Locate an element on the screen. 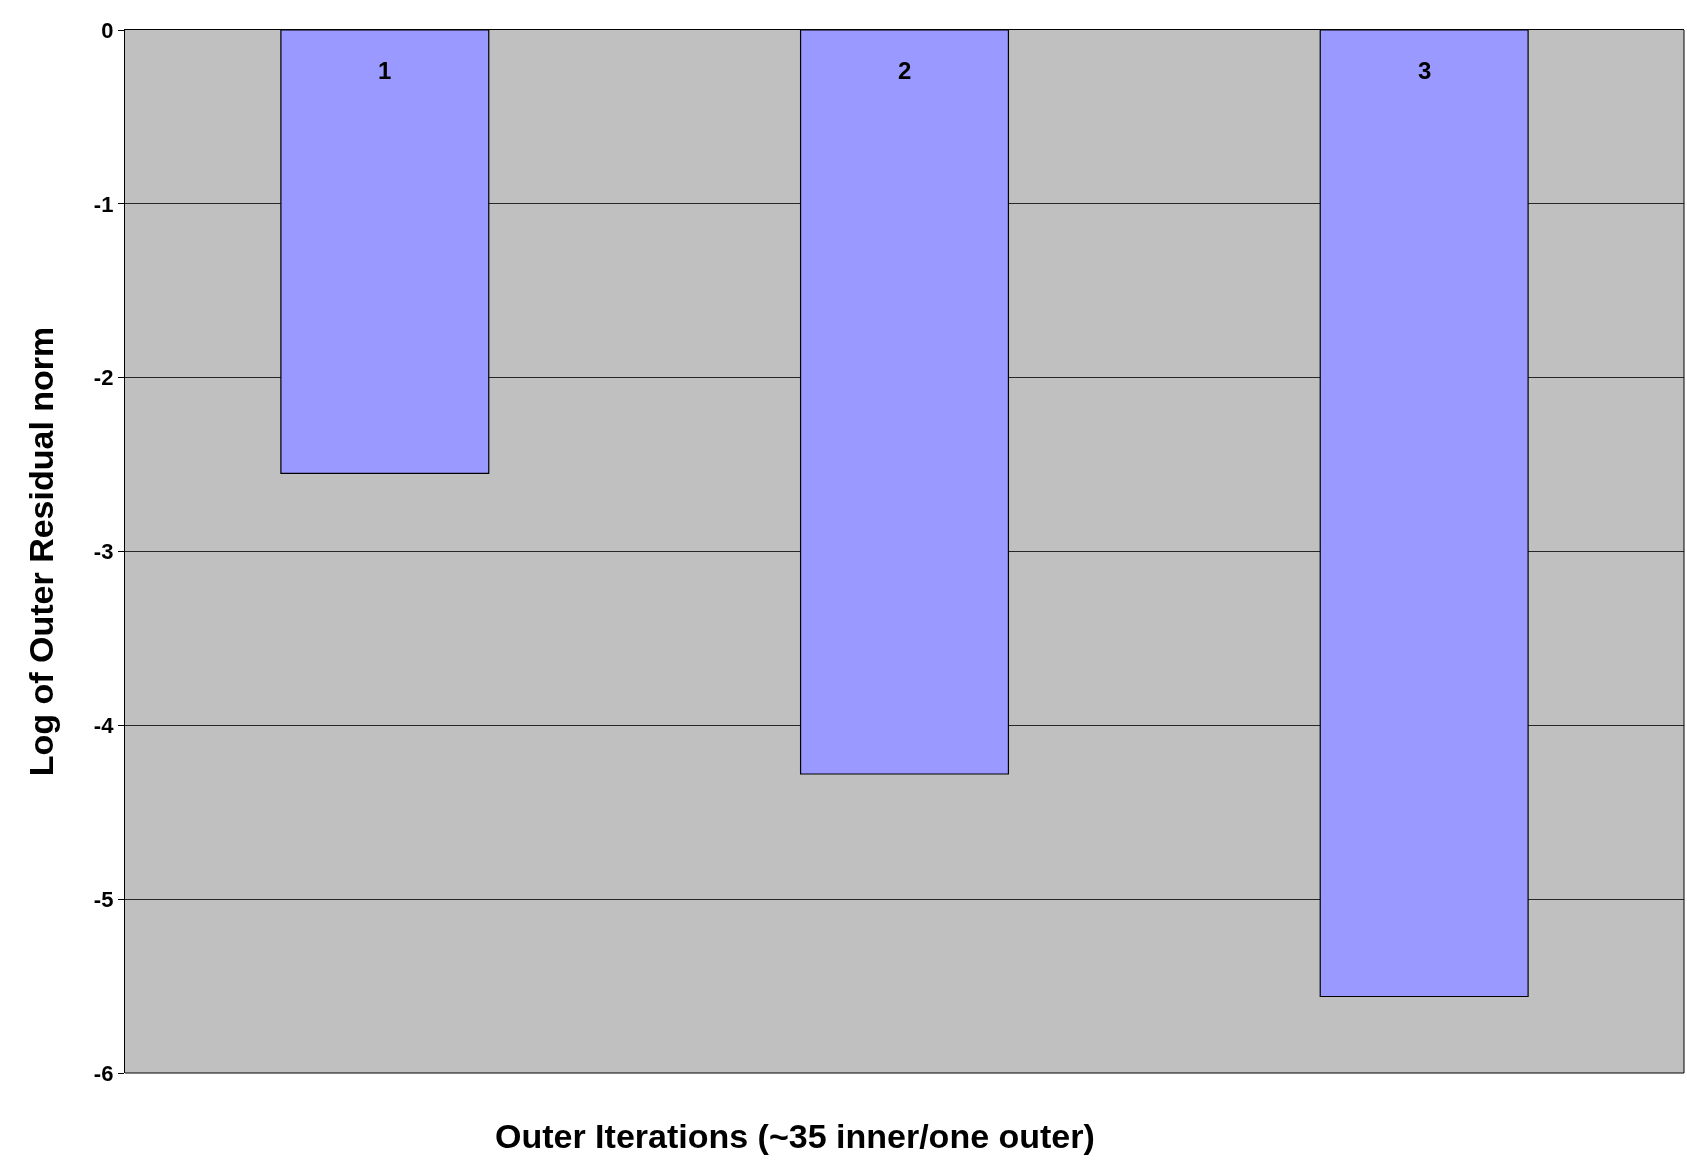 Image resolution: width=1687 pixels, height=1163 pixels. y-tick-label: -6 is located at coordinates (103, 1073).